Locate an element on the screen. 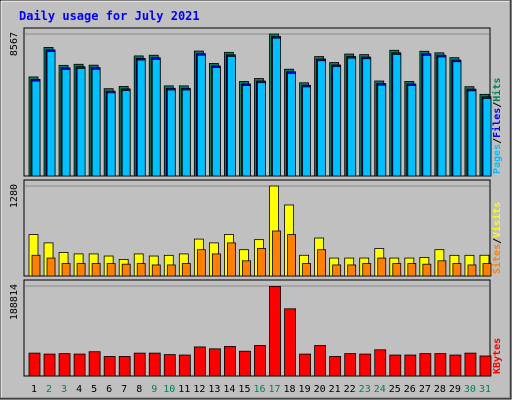  x-tick-label-4: 4 is located at coordinates (79, 389).